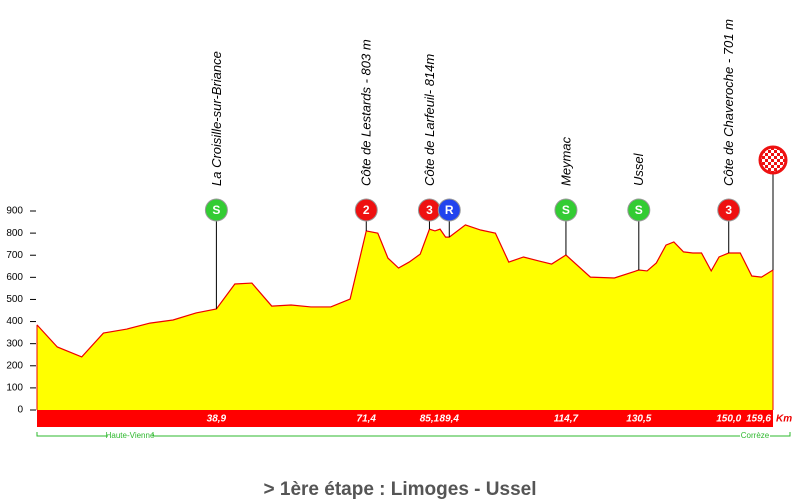 Image resolution: width=800 pixels, height=503 pixels. Describe the element at coordinates (14, 343) in the screenshot. I see `y-tick-label: 300` at that location.